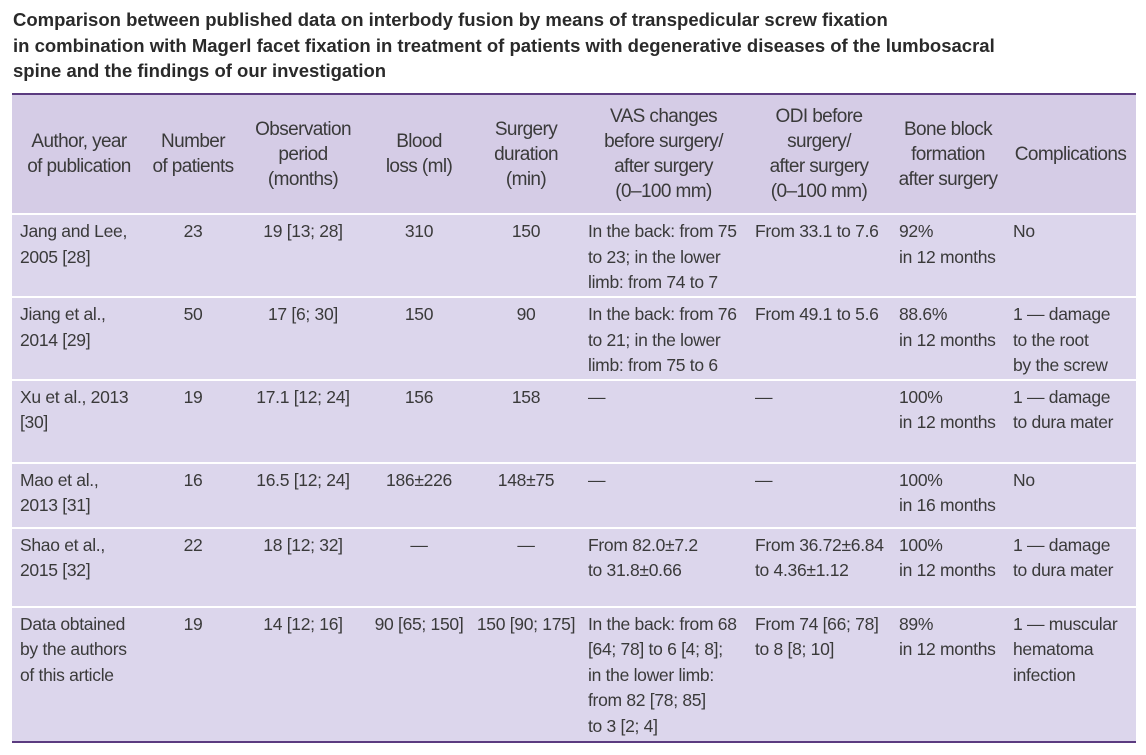  Describe the element at coordinates (193, 255) in the screenshot. I see `cell-patients: 23` at that location.